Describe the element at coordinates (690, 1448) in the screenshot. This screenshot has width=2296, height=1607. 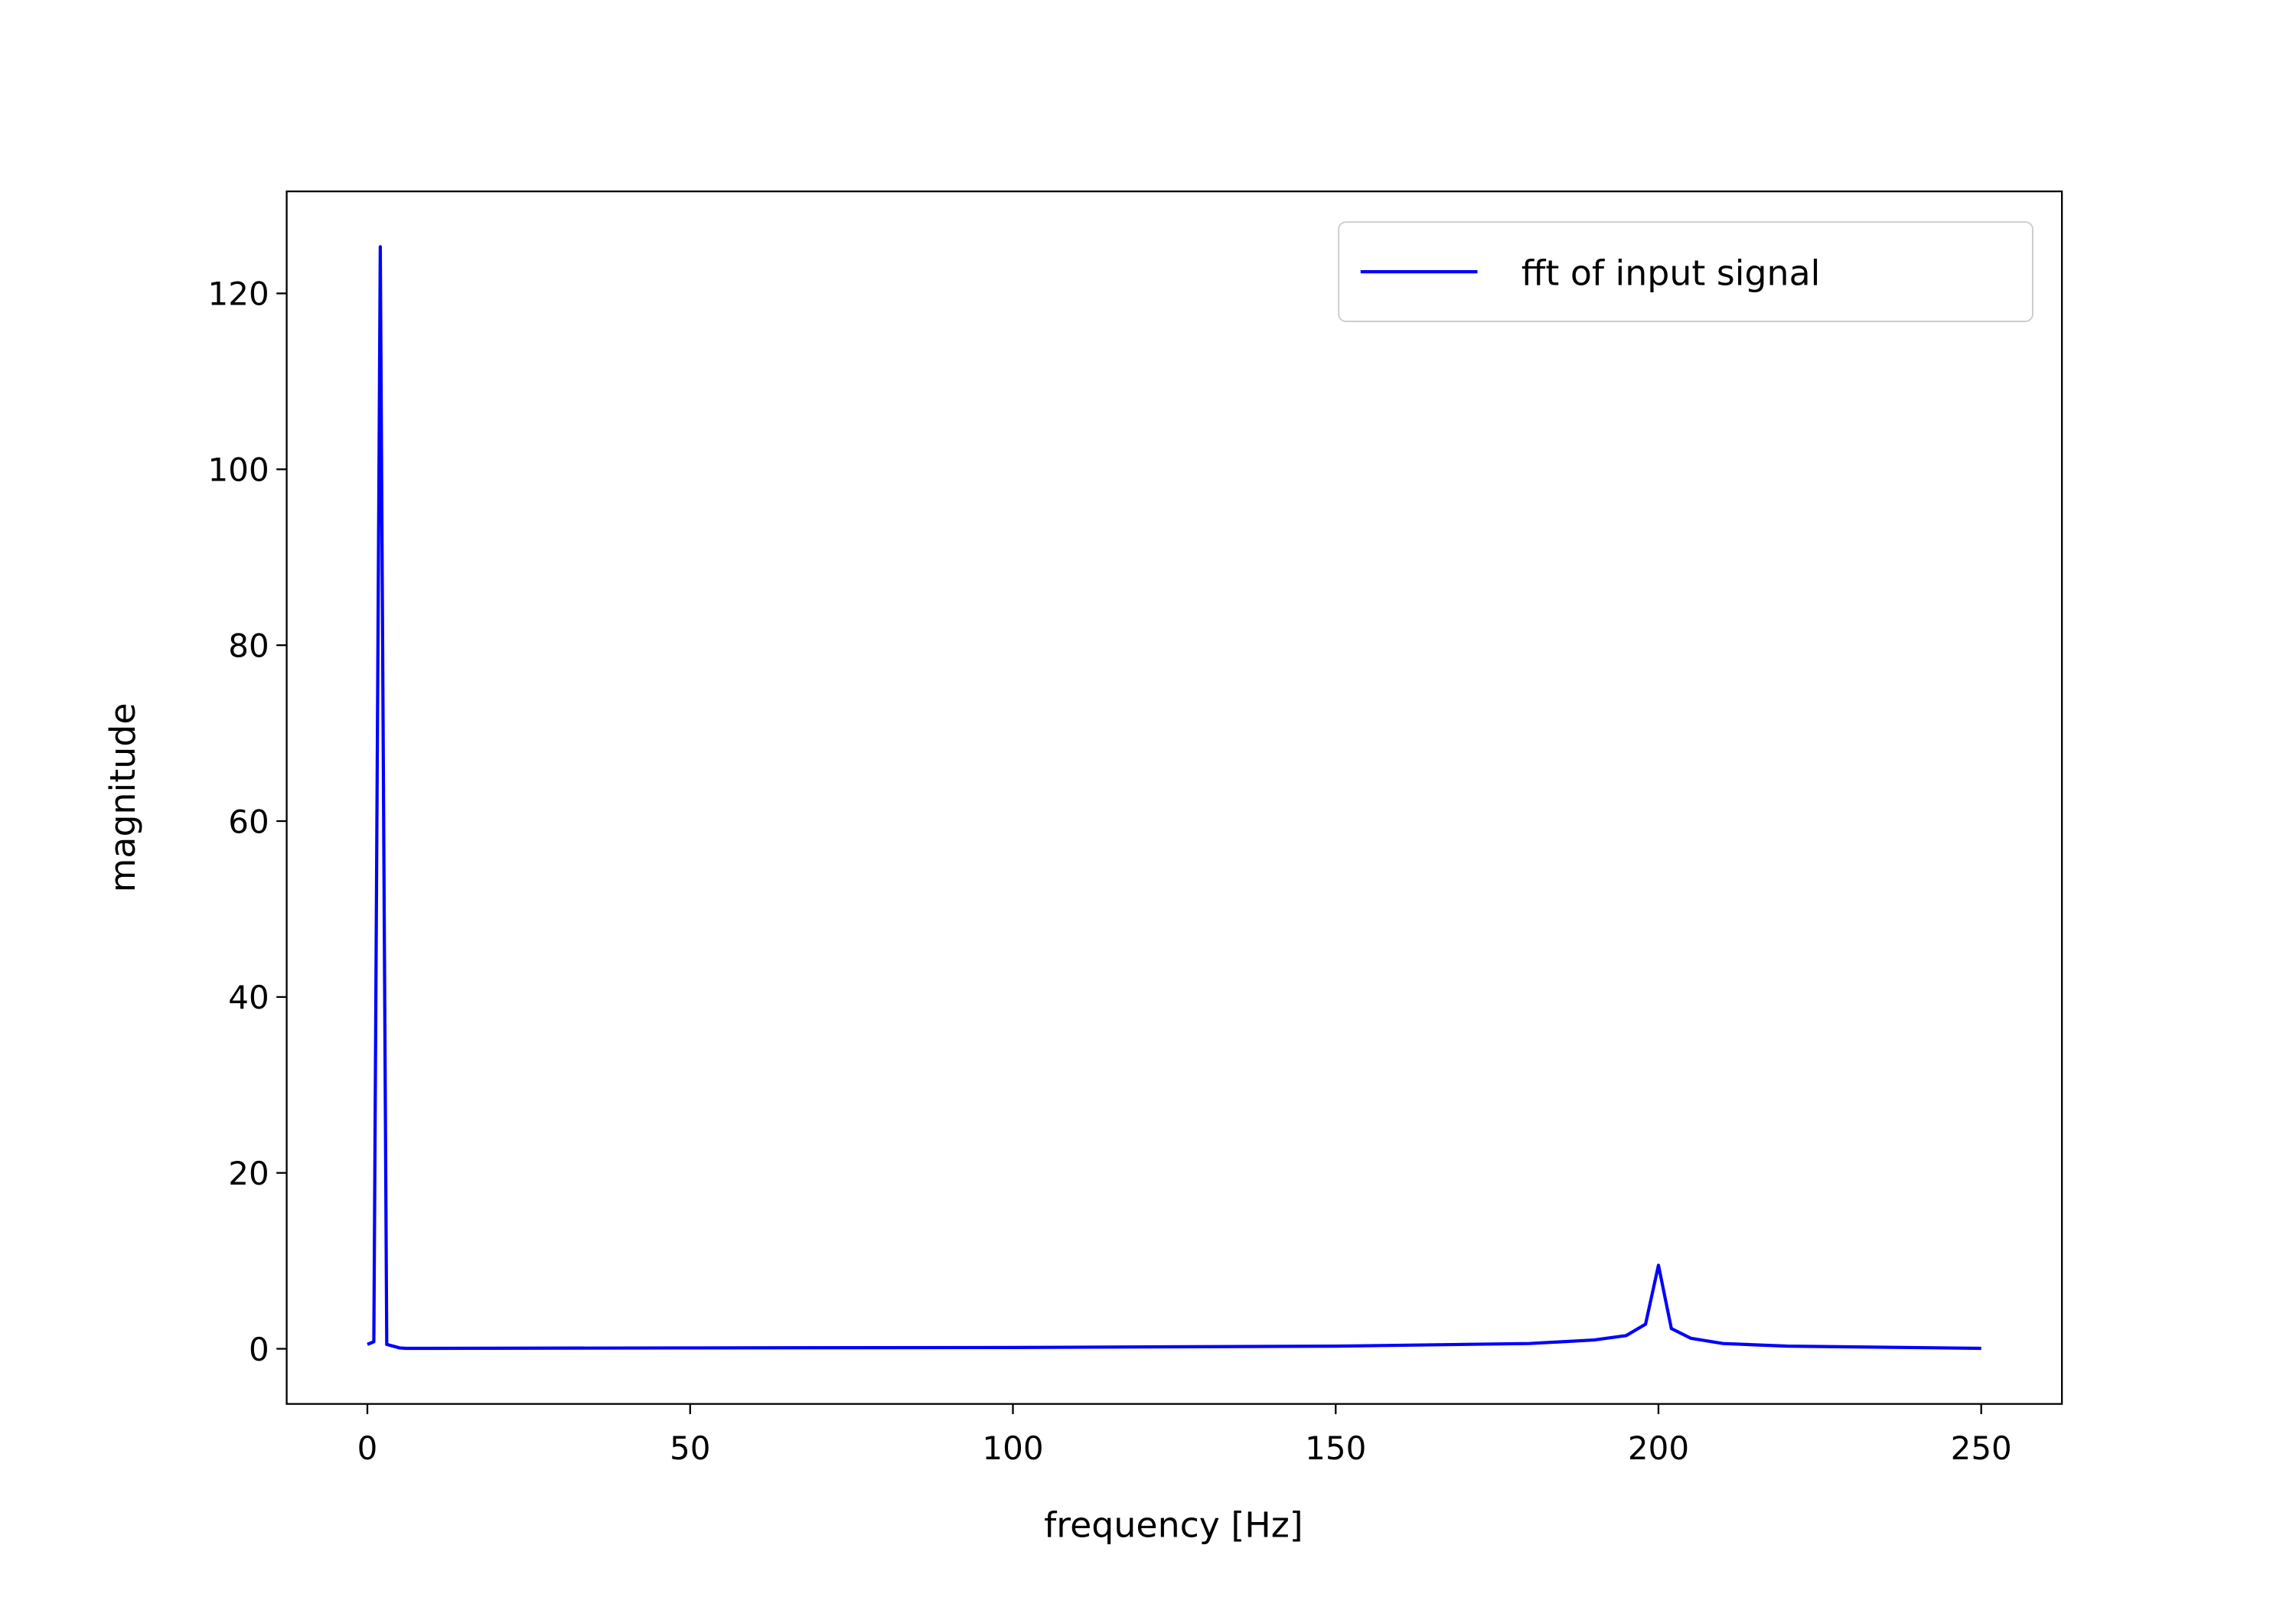
I see `x-tick-label: 50` at that location.